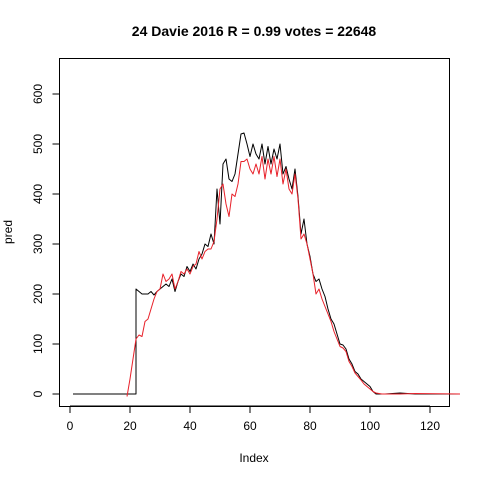 This screenshot has width=480, height=480. I want to click on x-axis-label: Index, so click(253, 458).